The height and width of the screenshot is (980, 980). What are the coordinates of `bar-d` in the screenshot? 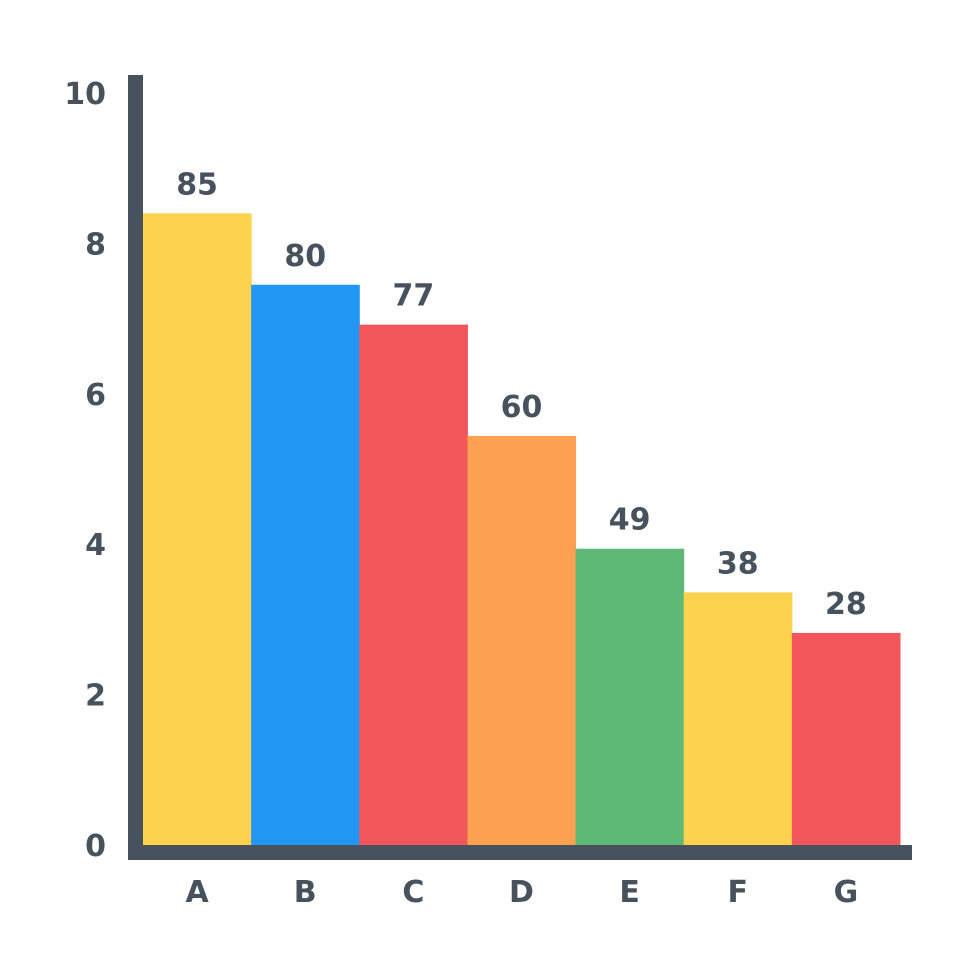 It's located at (522, 640).